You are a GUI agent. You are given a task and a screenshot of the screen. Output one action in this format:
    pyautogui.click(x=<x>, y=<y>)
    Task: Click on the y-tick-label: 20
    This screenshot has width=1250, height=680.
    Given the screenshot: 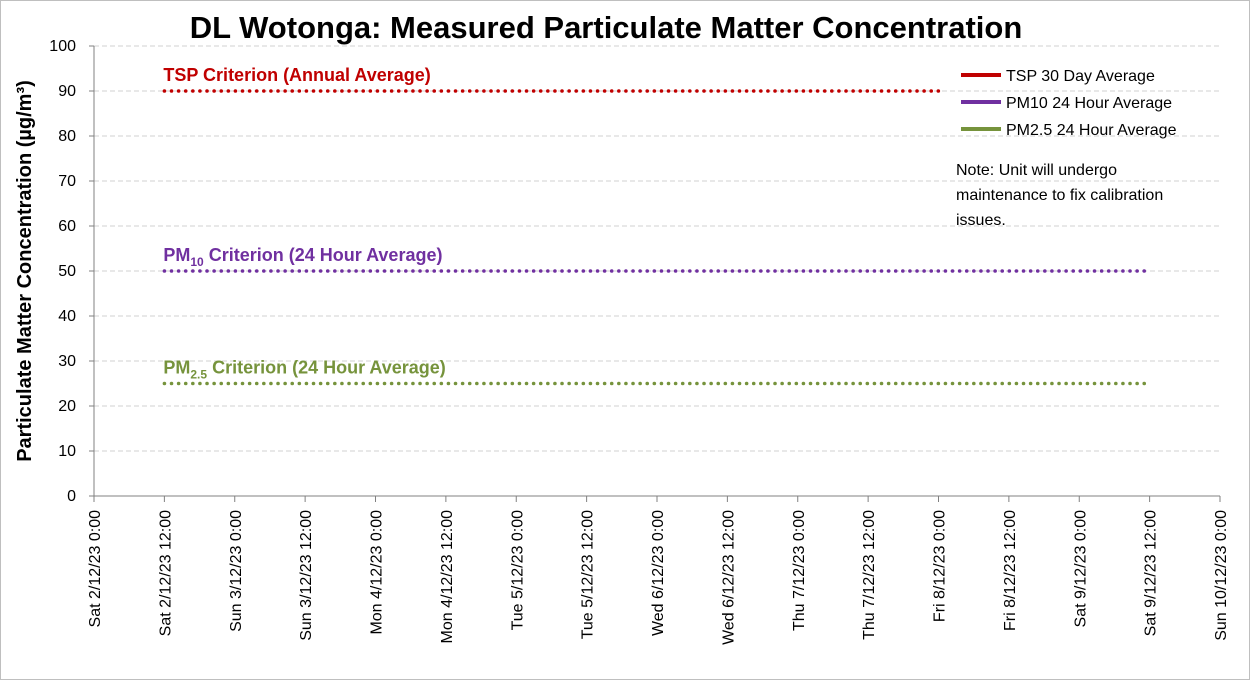 What is the action you would take?
    pyautogui.click(x=67, y=406)
    